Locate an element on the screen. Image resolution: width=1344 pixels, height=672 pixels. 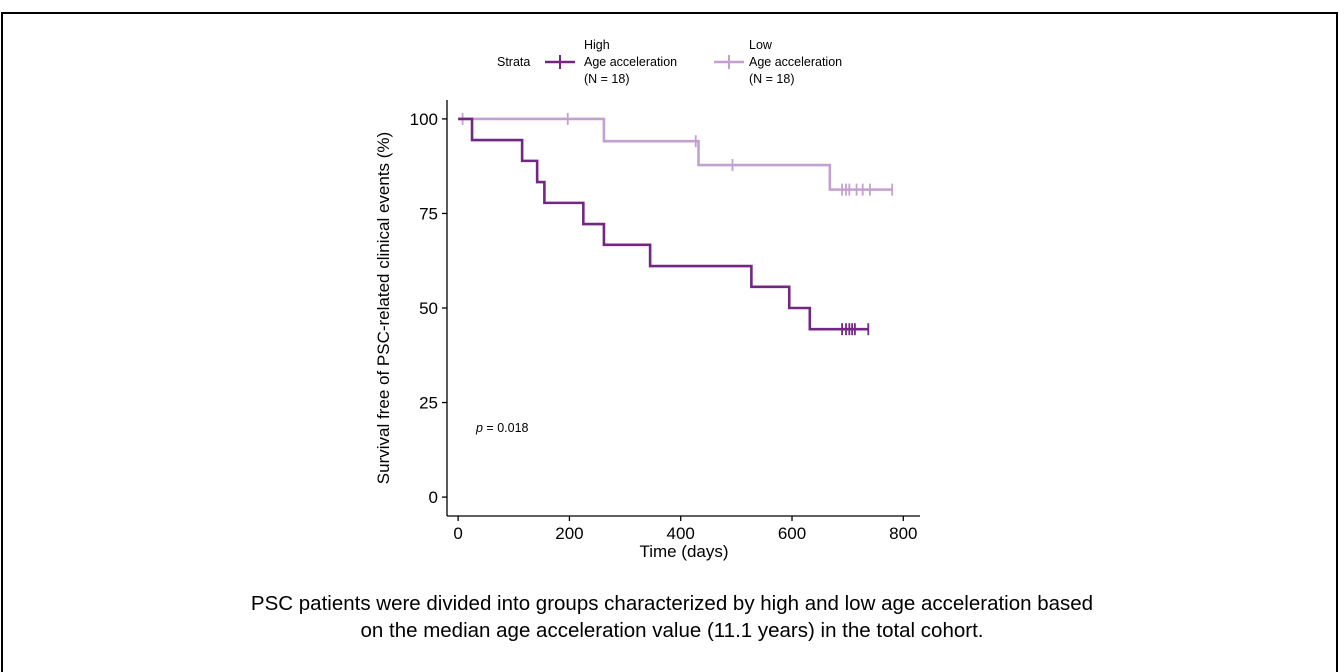
legend-label-high-2: Age acceleration is located at coordinates (630, 62).